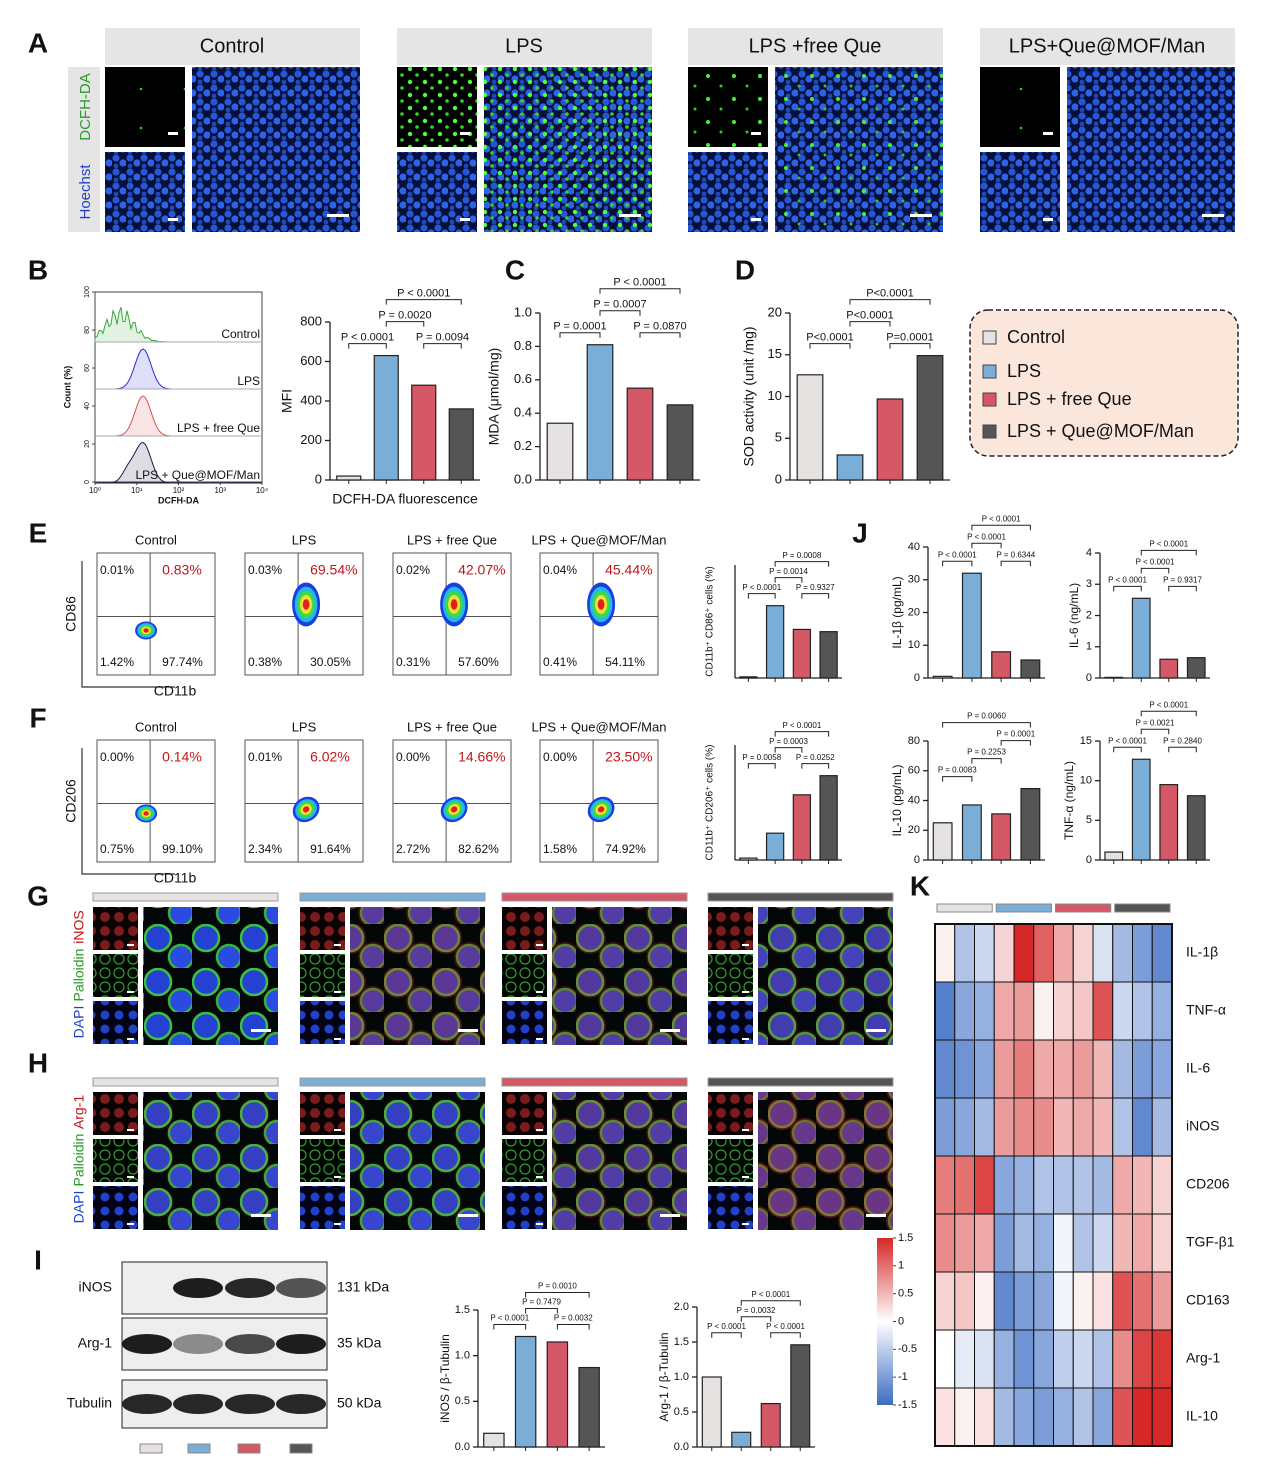 Image resolution: width=1267 pixels, height=1479 pixels. I want to click on axis-marker: CD11b, so click(175, 691).